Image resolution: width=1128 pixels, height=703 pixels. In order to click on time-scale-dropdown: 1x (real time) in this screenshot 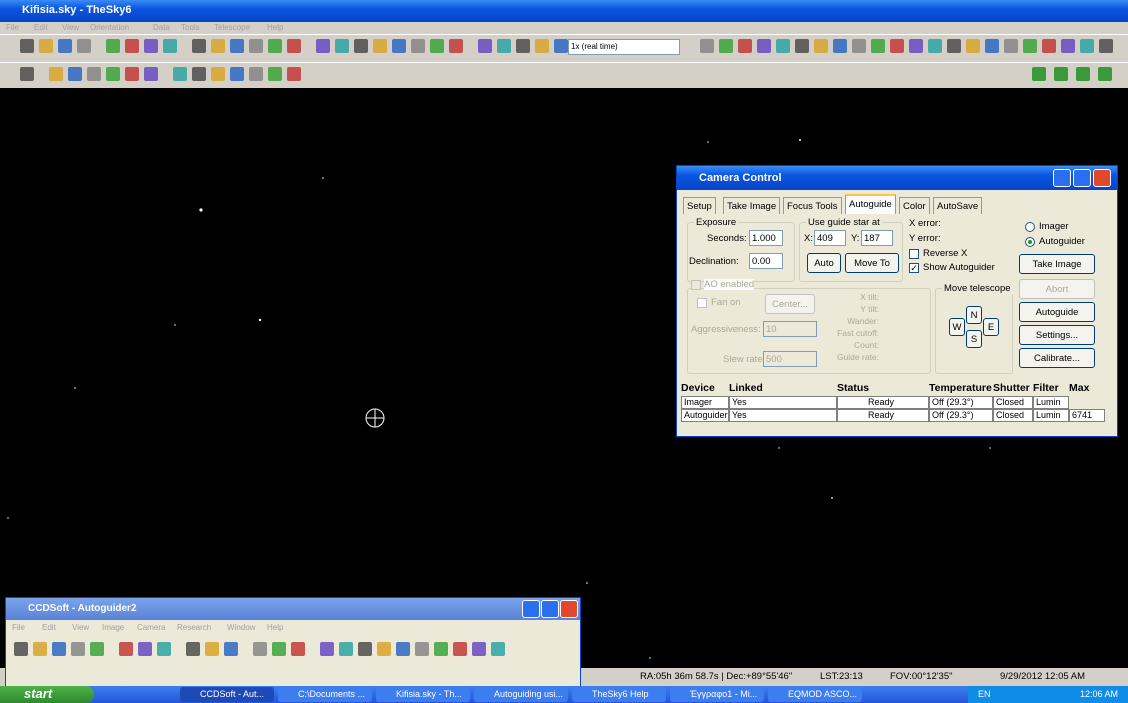, I will do `click(624, 47)`.